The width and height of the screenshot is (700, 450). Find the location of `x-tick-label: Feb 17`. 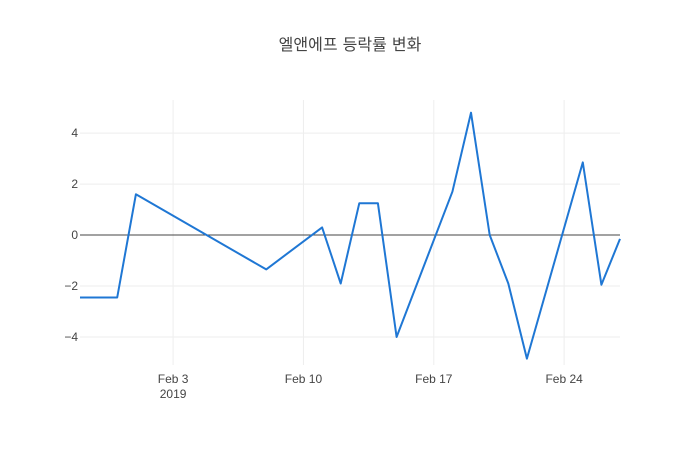

x-tick-label: Feb 17 is located at coordinates (434, 379).